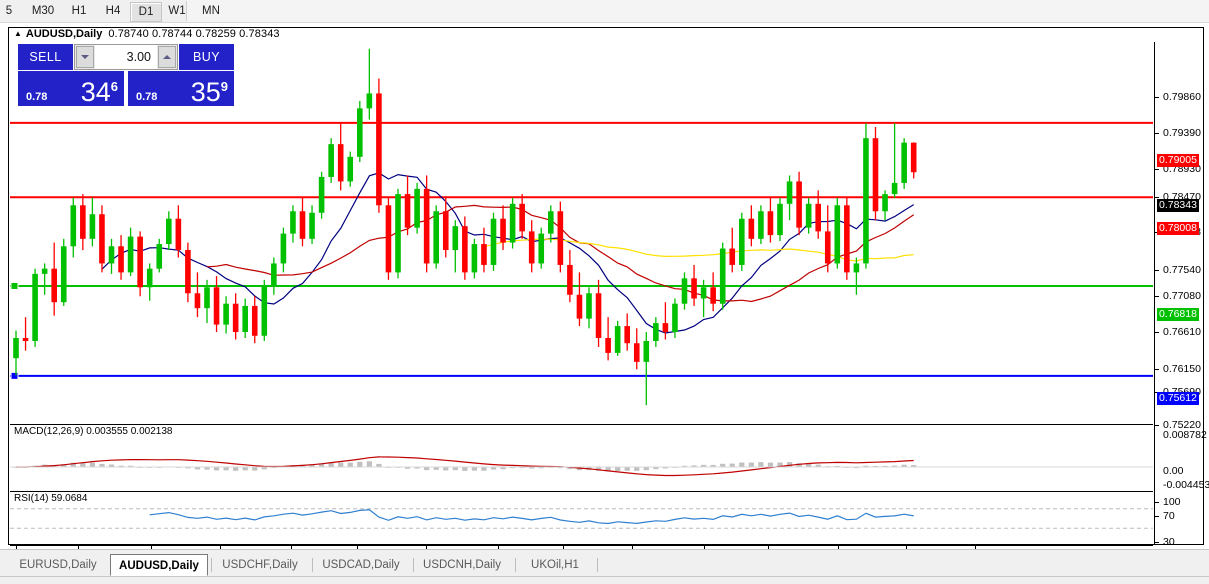  What do you see at coordinates (167, 57) in the screenshot?
I see `volume-increase-button` at bounding box center [167, 57].